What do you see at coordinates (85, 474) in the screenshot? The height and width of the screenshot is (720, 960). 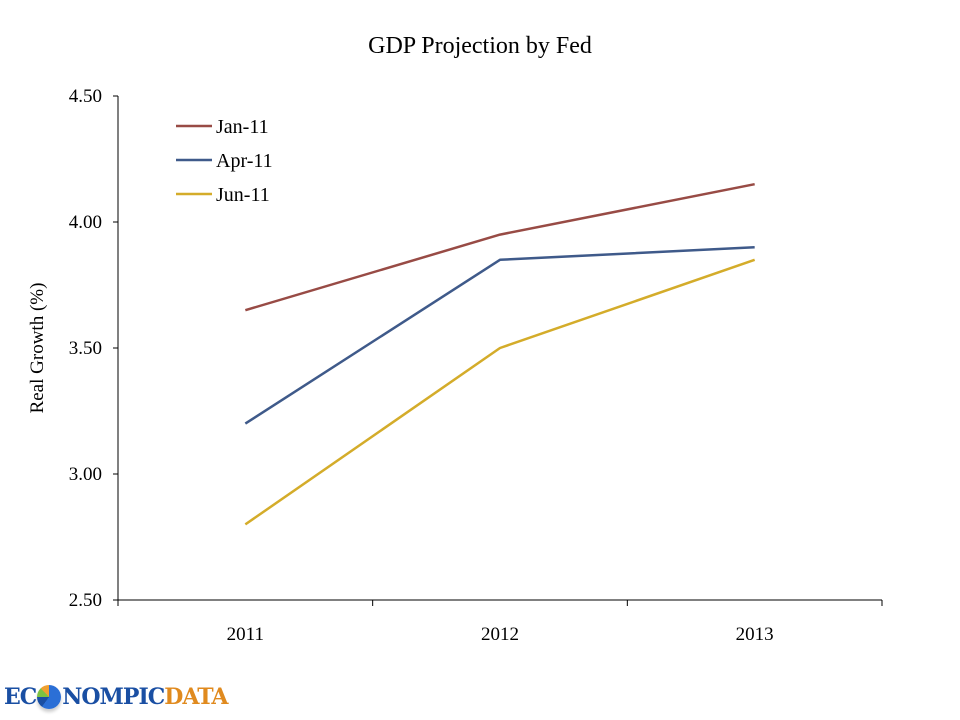 I see `y-tick-label: 3.00` at bounding box center [85, 474].